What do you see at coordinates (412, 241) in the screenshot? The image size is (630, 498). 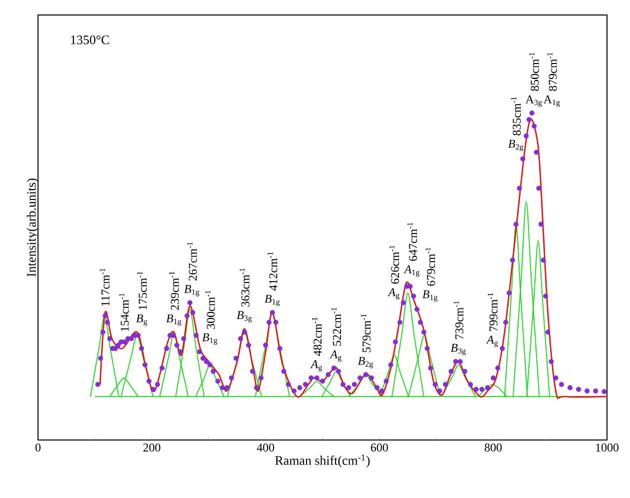 I see `annotation: 647cm$^{-1}$` at bounding box center [412, 241].